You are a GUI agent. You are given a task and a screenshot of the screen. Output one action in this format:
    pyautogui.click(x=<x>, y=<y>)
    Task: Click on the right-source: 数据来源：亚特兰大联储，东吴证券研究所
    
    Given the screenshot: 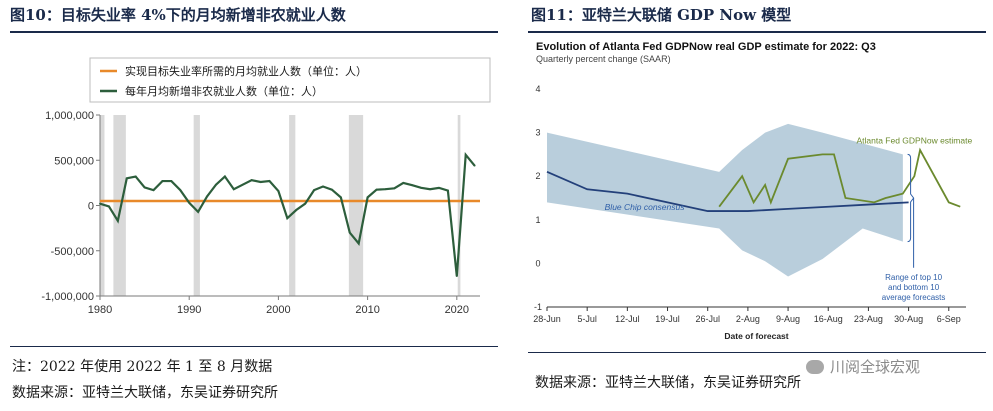 What is the action you would take?
    pyautogui.click(x=668, y=383)
    